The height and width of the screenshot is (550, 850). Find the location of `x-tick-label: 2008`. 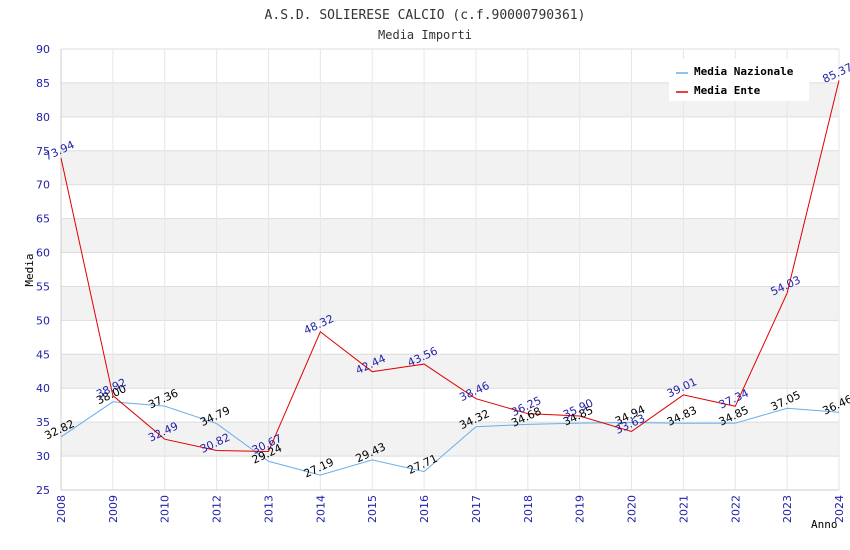

x-tick-label: 2008 is located at coordinates (61, 509).